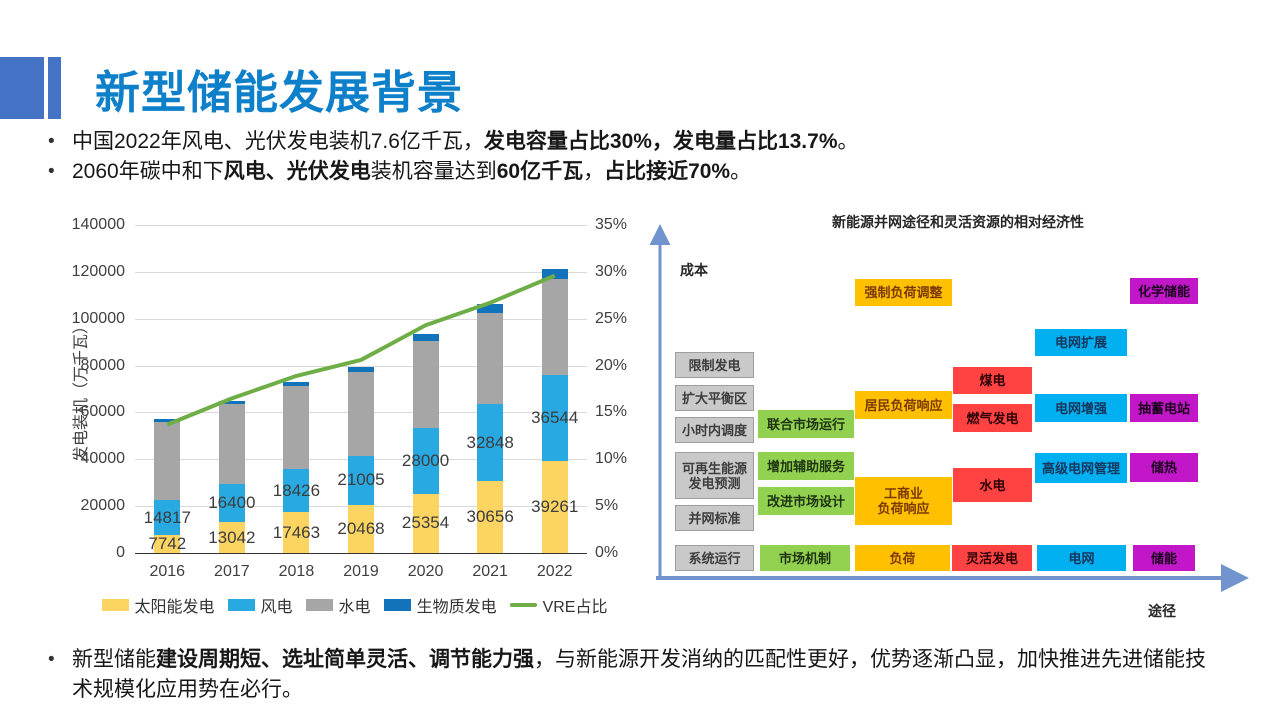 This screenshot has height=720, width=1280. Describe the element at coordinates (98, 318) in the screenshot. I see `y-axis-left-tick-label: 100000` at that location.